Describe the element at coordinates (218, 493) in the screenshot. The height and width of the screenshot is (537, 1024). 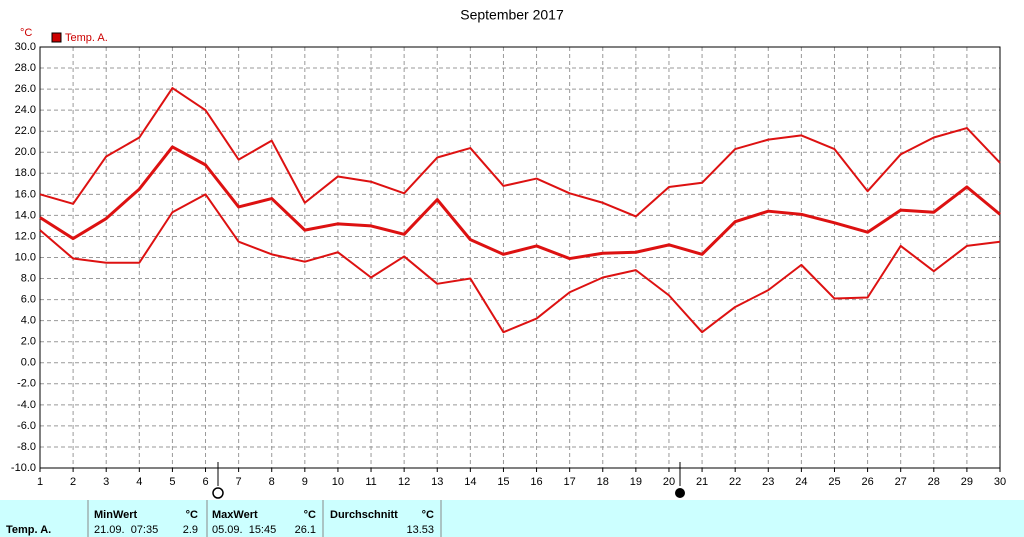
I see `moon-new` at that location.